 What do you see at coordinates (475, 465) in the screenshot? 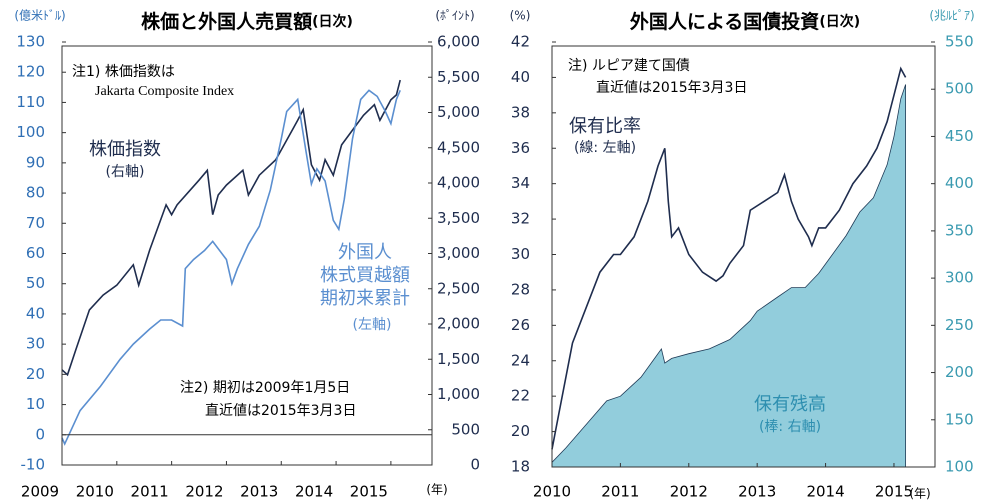
I see `y2-tick-label: 0` at bounding box center [475, 465].